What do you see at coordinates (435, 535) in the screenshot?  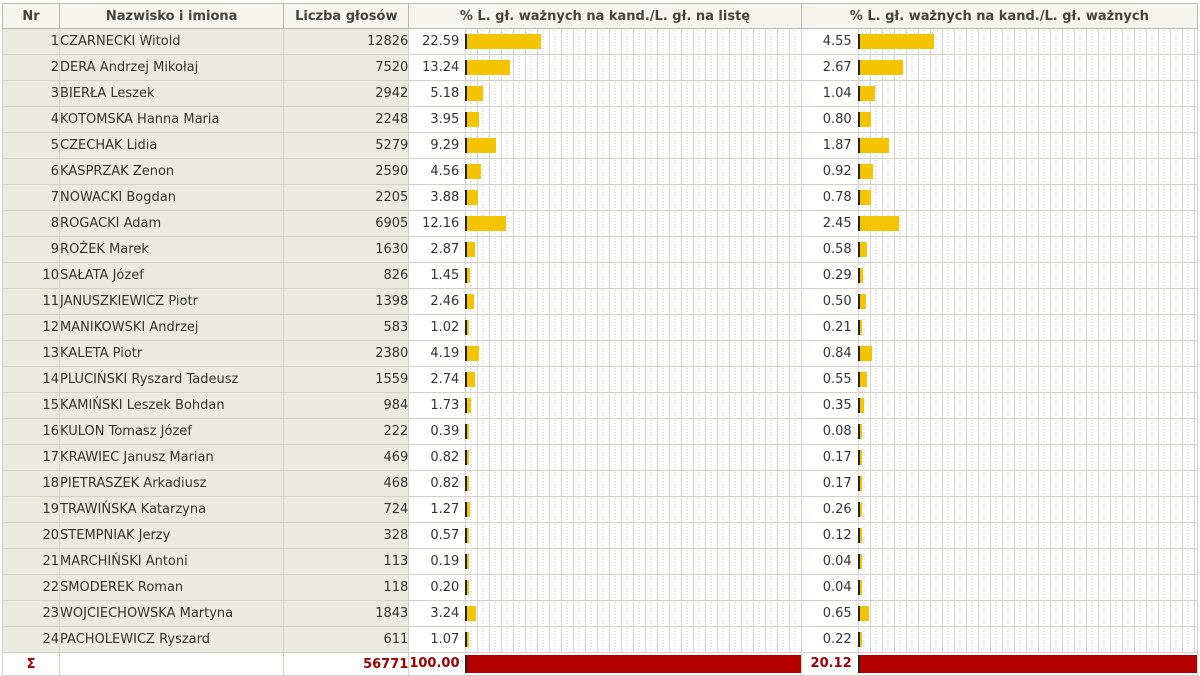 I see `pct-list-value: 0.57` at bounding box center [435, 535].